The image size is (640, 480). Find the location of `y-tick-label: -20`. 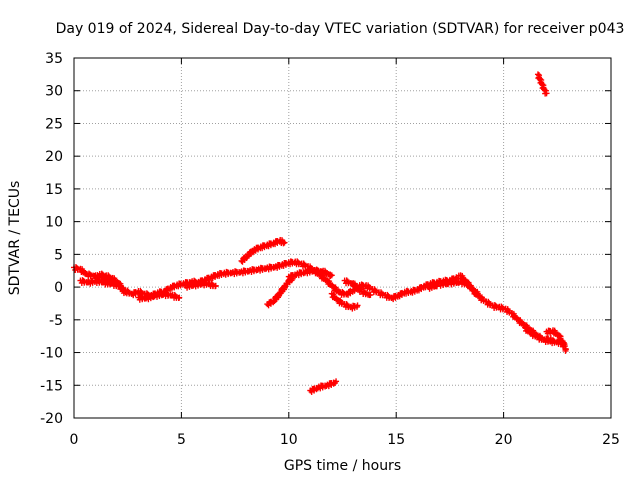

y-tick-label: -20 is located at coordinates (51, 419).